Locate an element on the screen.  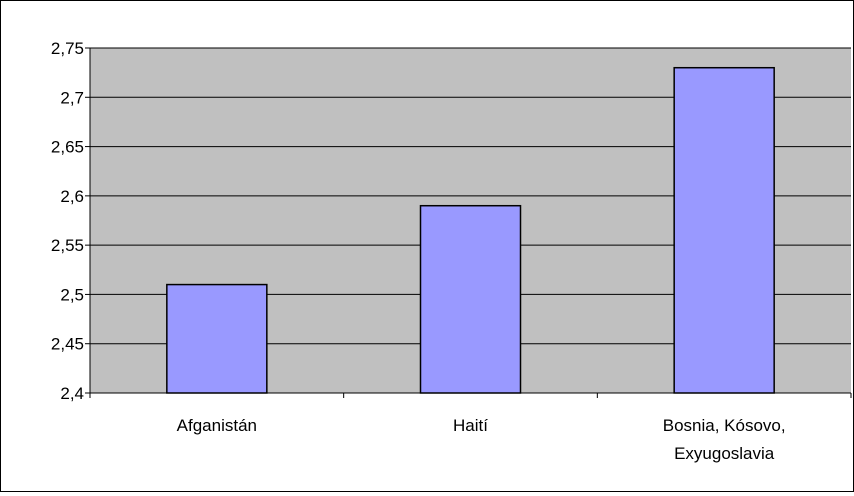
y-tick-label: 2,55 is located at coordinates (67, 245).